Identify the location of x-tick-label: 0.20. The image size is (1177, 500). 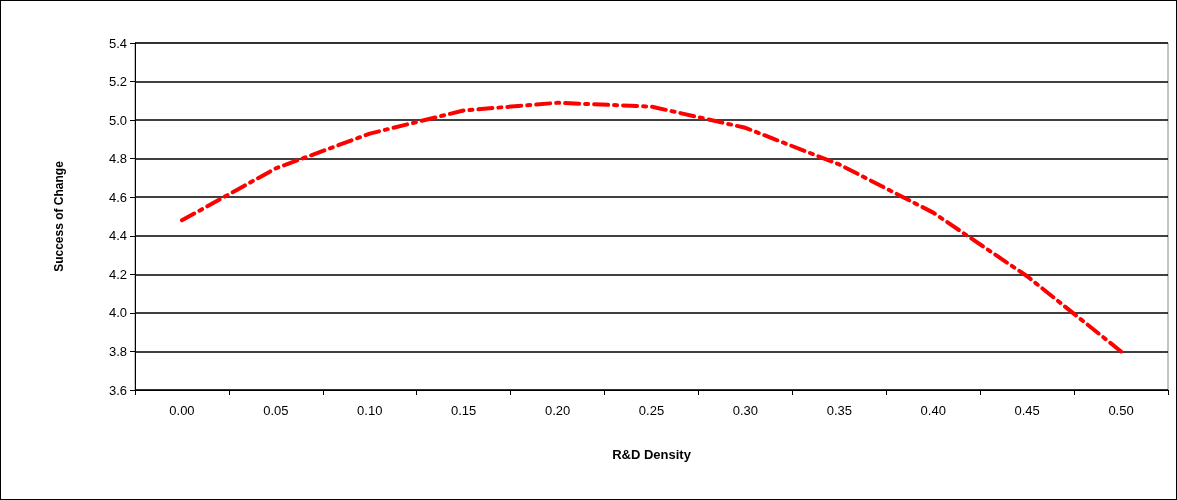
(557, 410).